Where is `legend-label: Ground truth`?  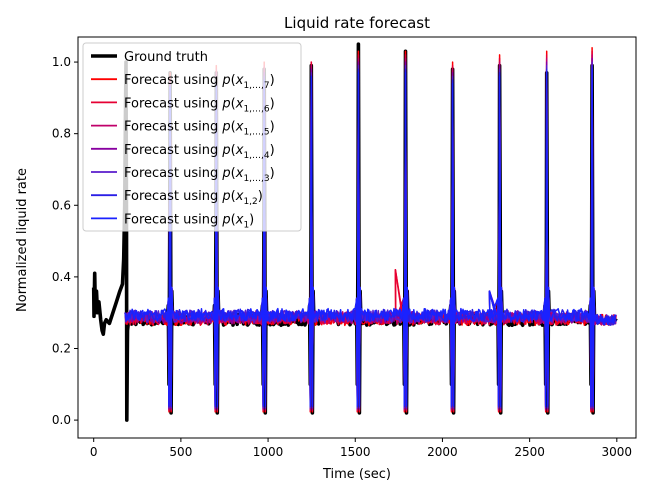
legend-label: Ground truth is located at coordinates (166, 57).